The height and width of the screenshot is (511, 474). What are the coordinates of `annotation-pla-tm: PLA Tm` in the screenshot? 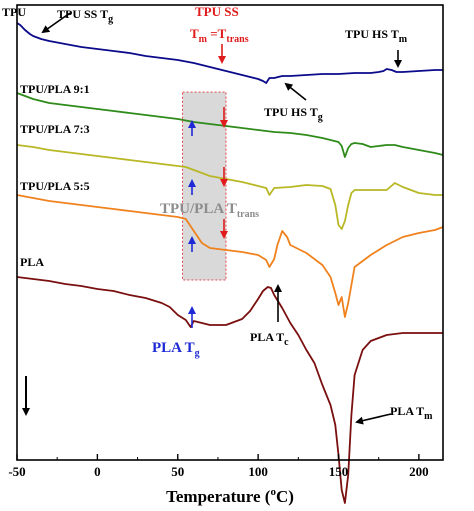 It's located at (411, 413).